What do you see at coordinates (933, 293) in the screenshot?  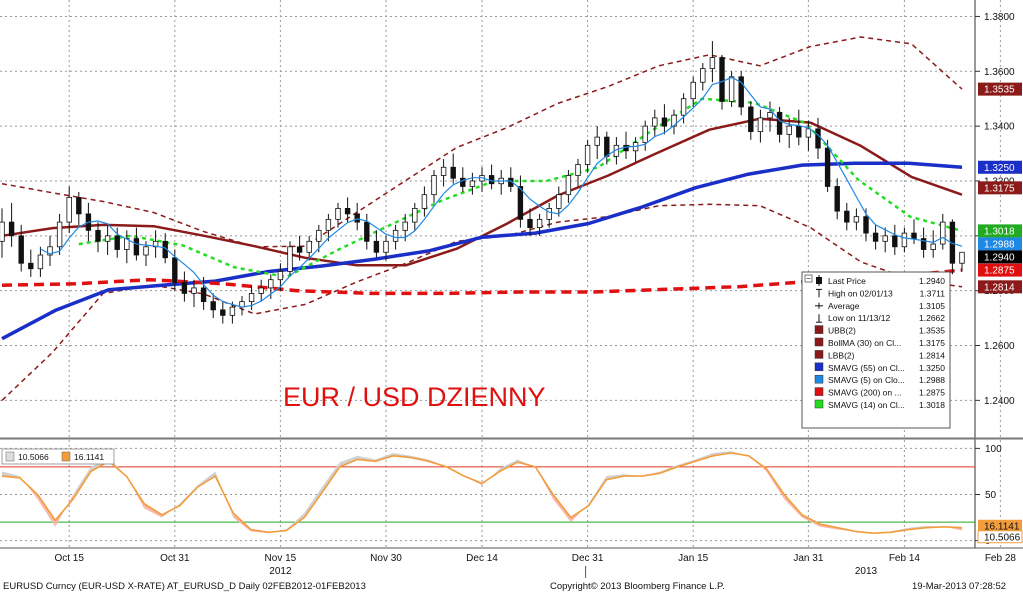 I see `legend-item-value: 1.3711` at bounding box center [933, 293].